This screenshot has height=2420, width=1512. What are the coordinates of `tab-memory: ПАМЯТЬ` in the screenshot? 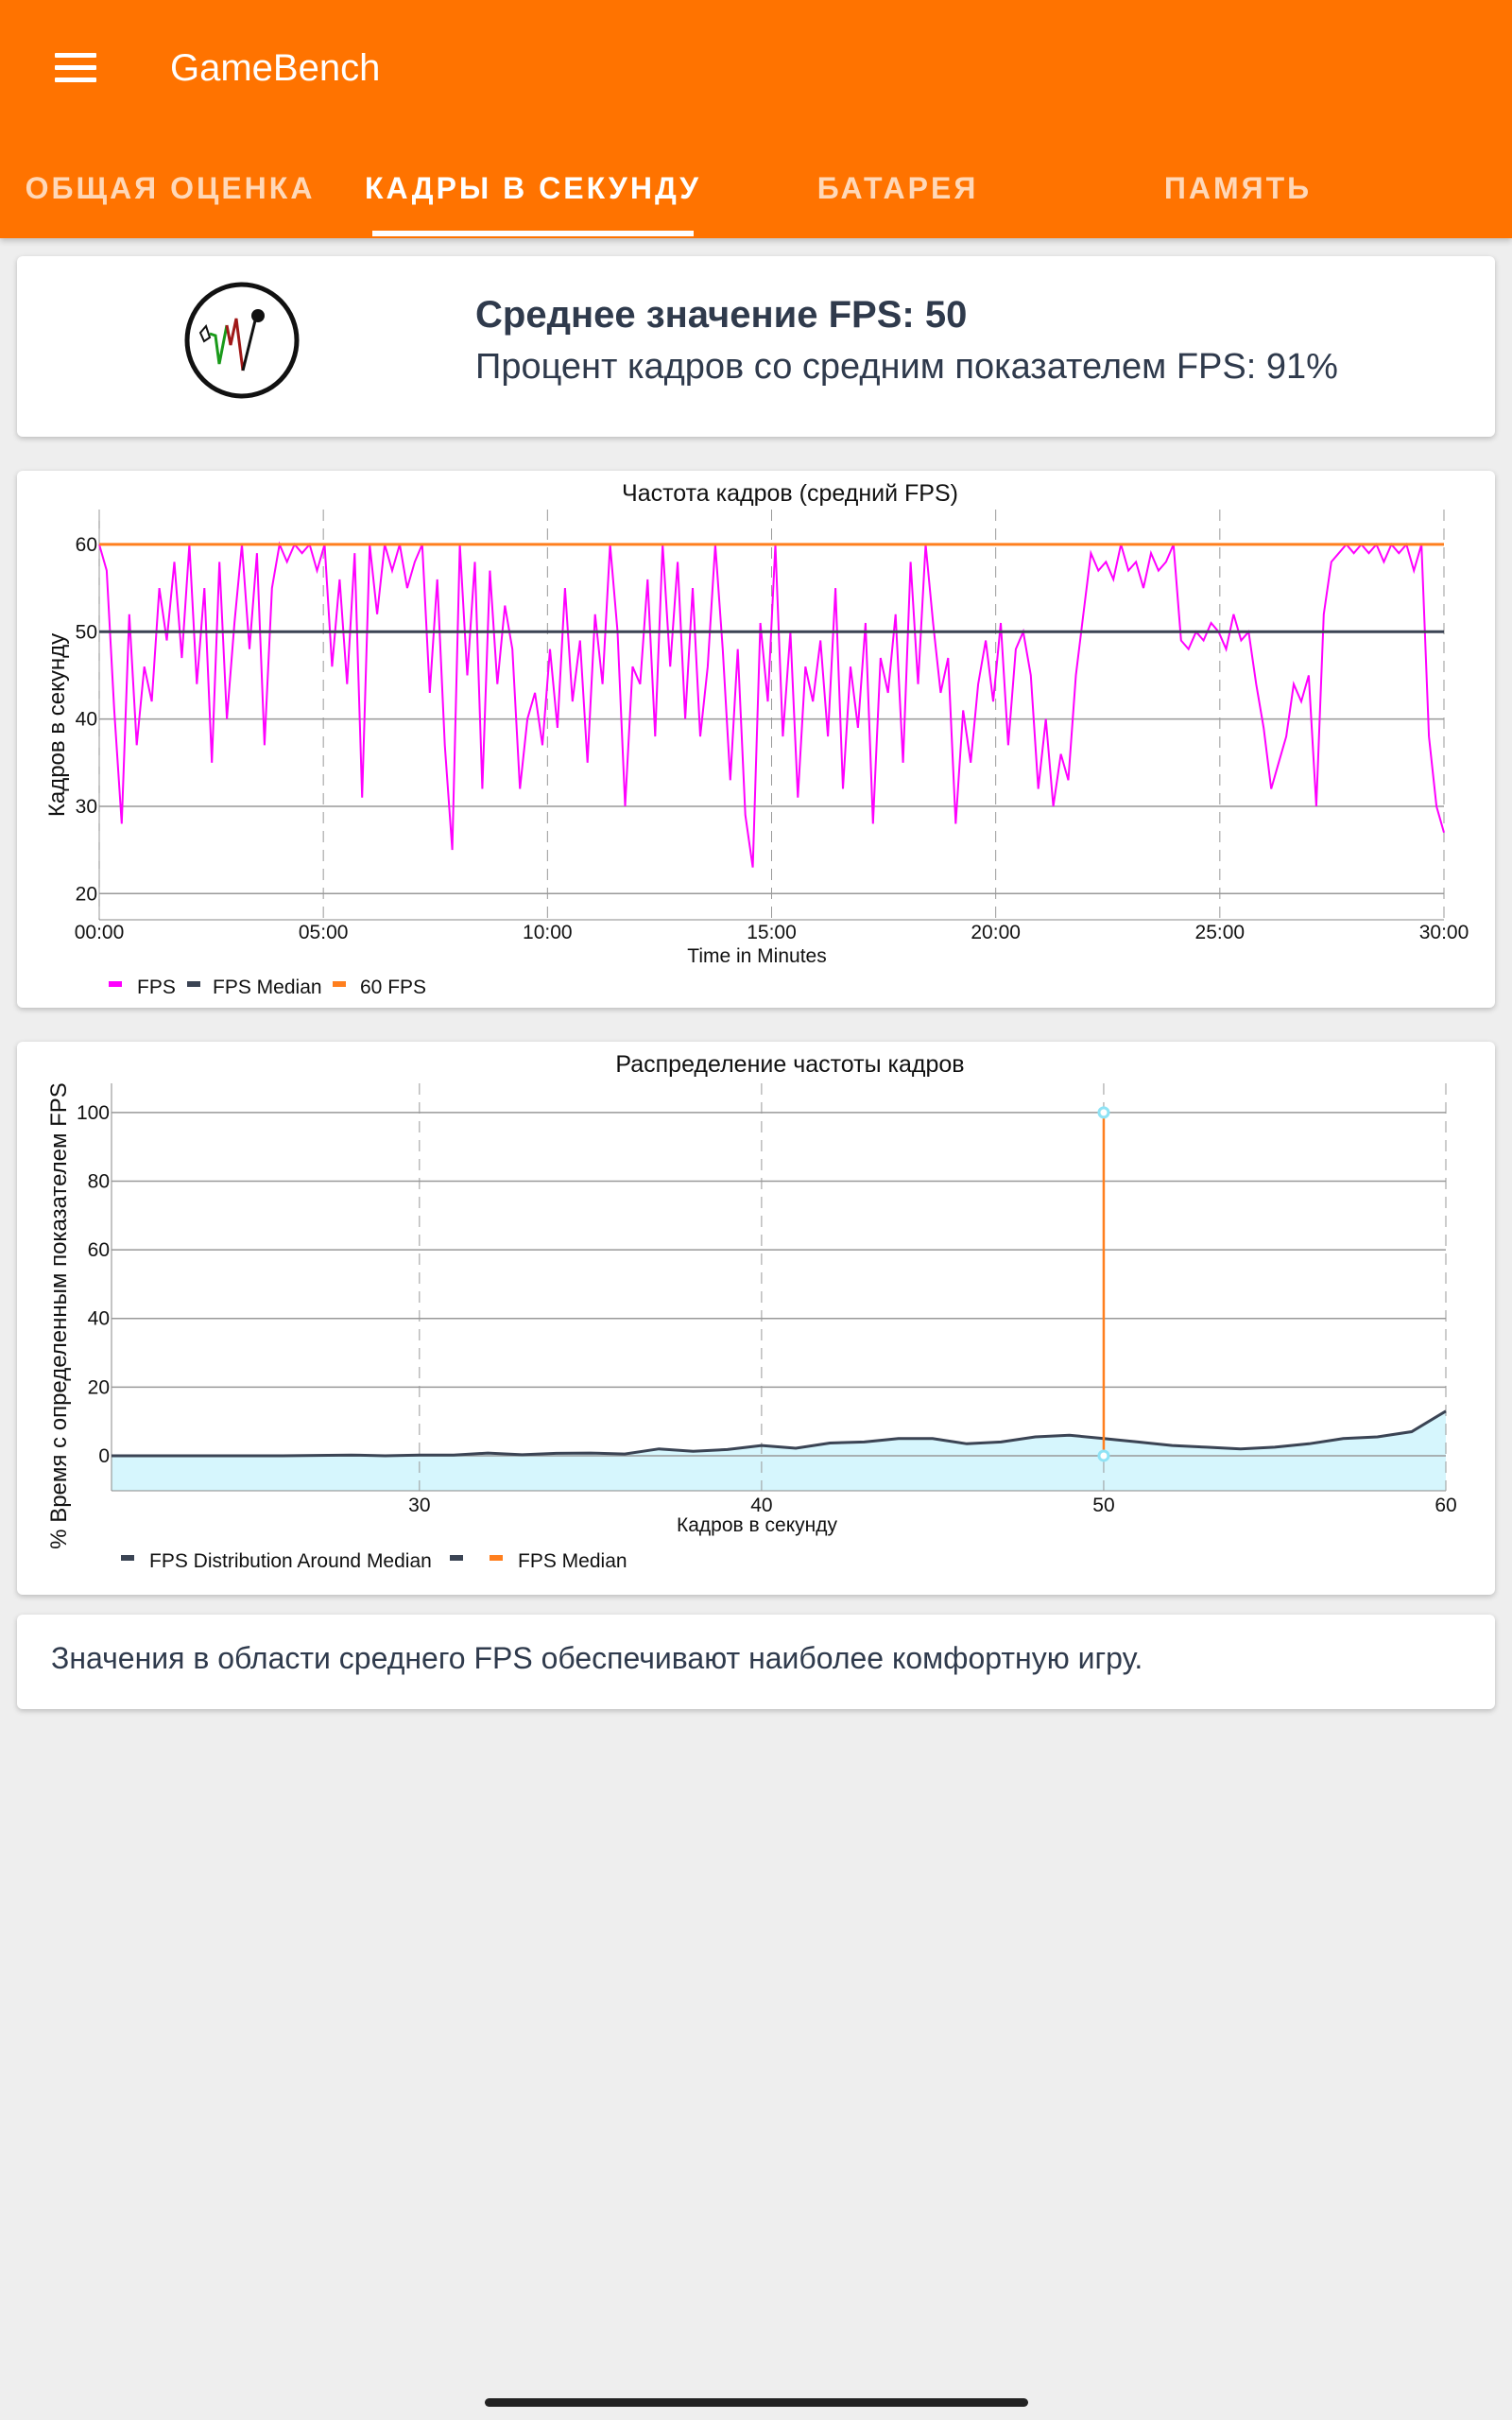 It's located at (1238, 188).